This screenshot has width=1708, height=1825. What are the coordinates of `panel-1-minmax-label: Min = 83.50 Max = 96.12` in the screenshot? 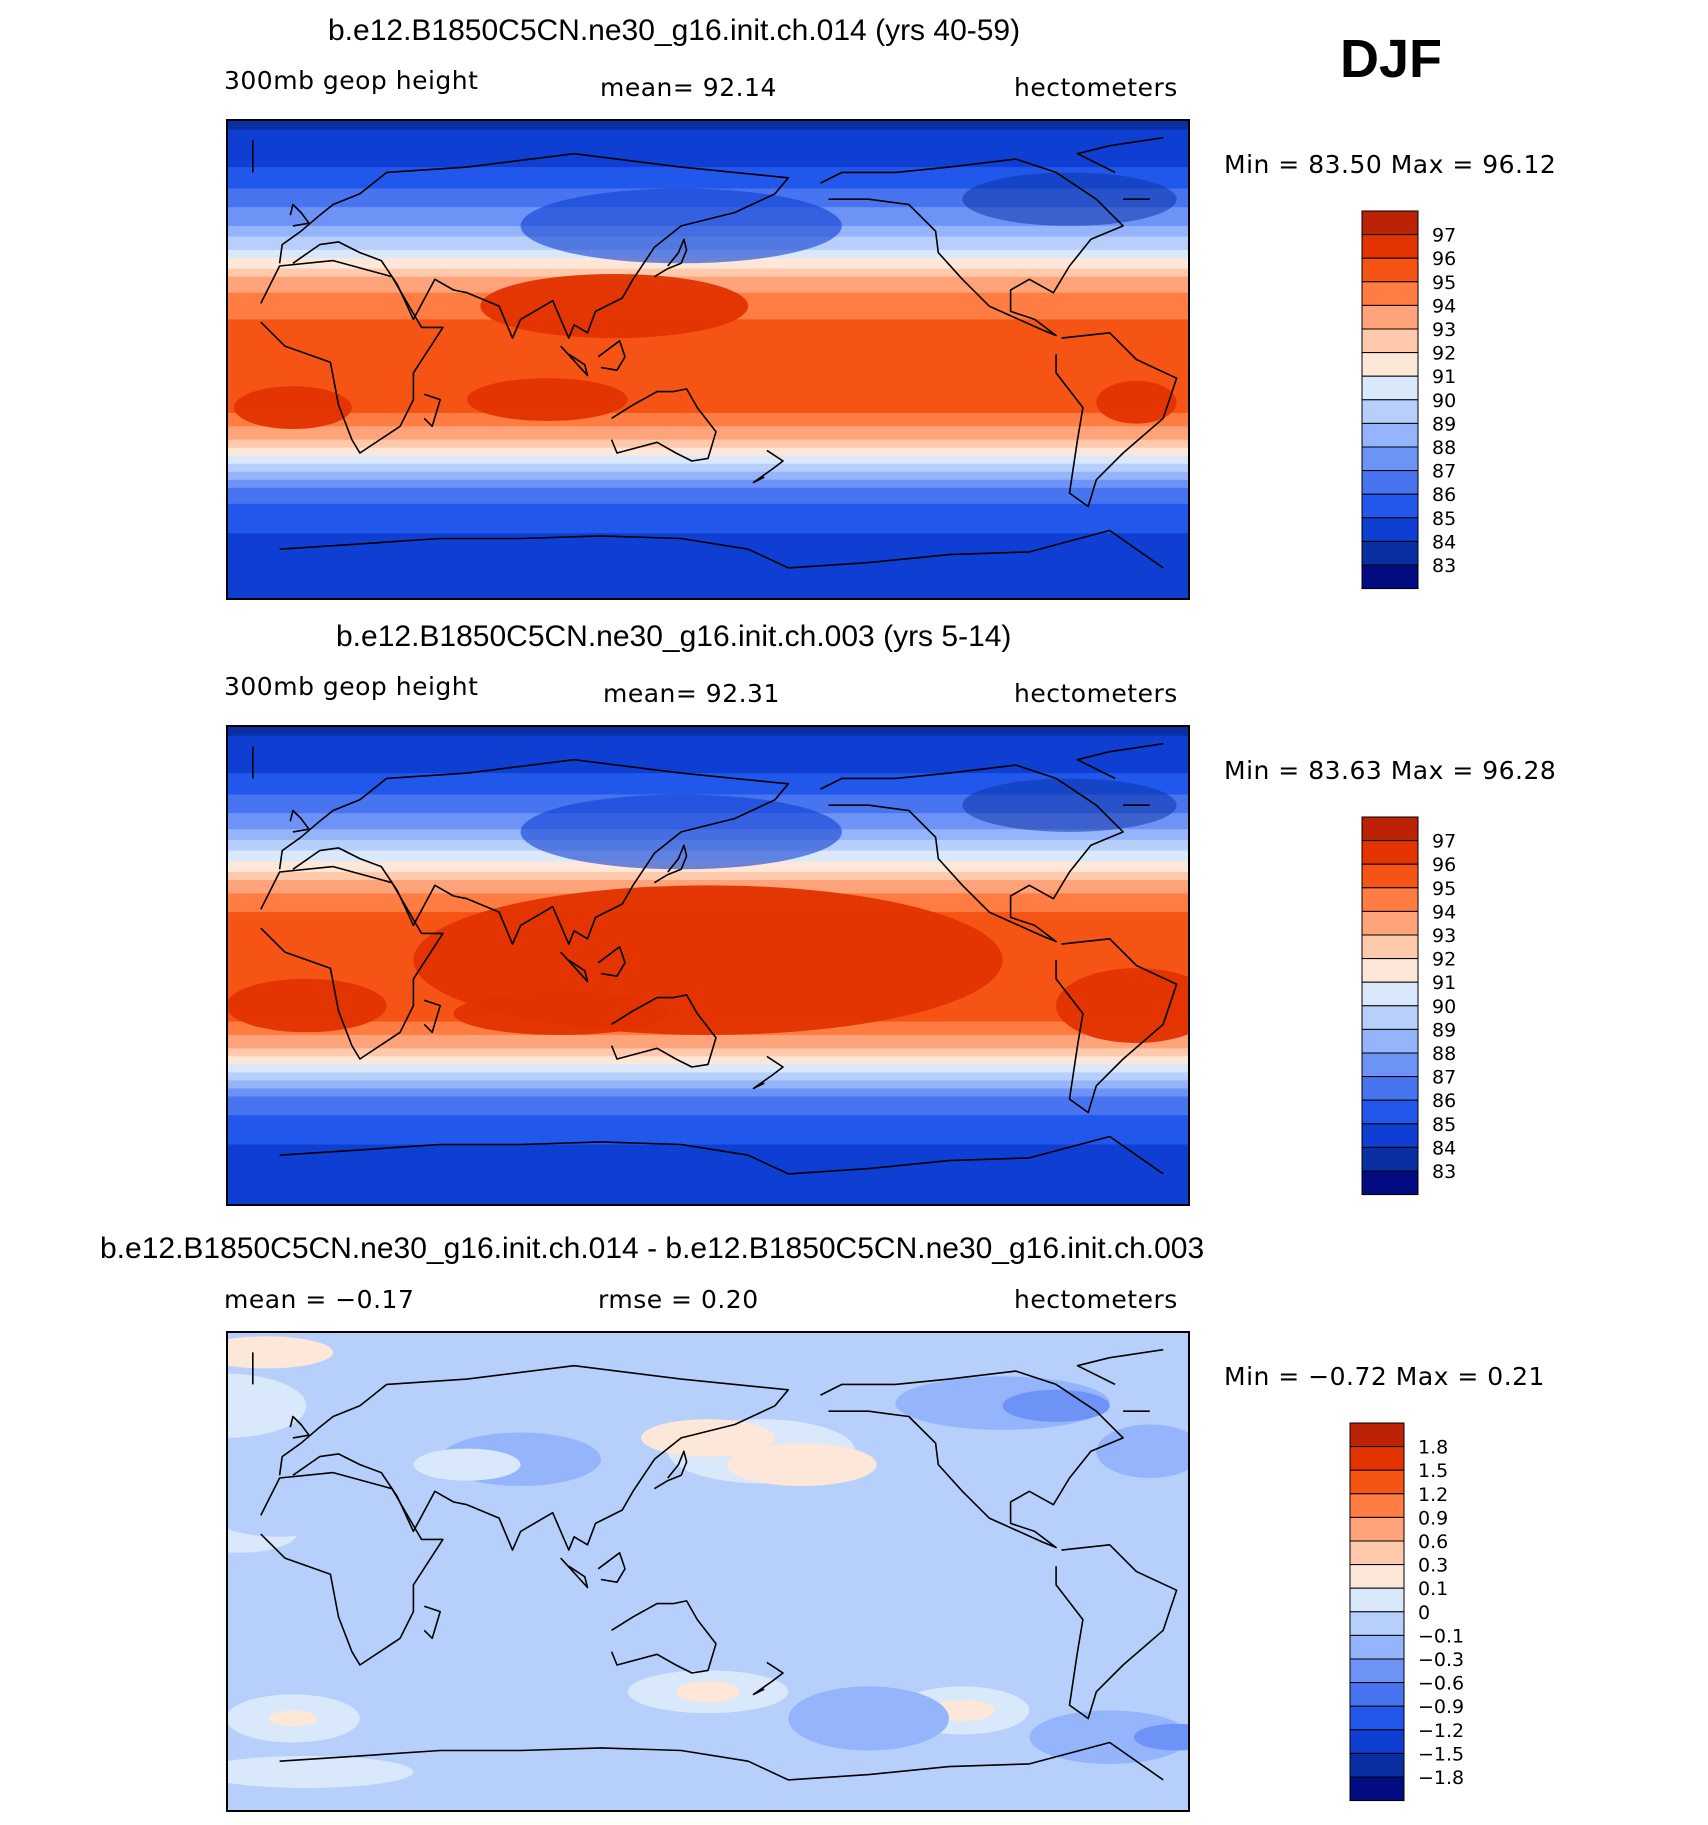 It's located at (1390, 164).